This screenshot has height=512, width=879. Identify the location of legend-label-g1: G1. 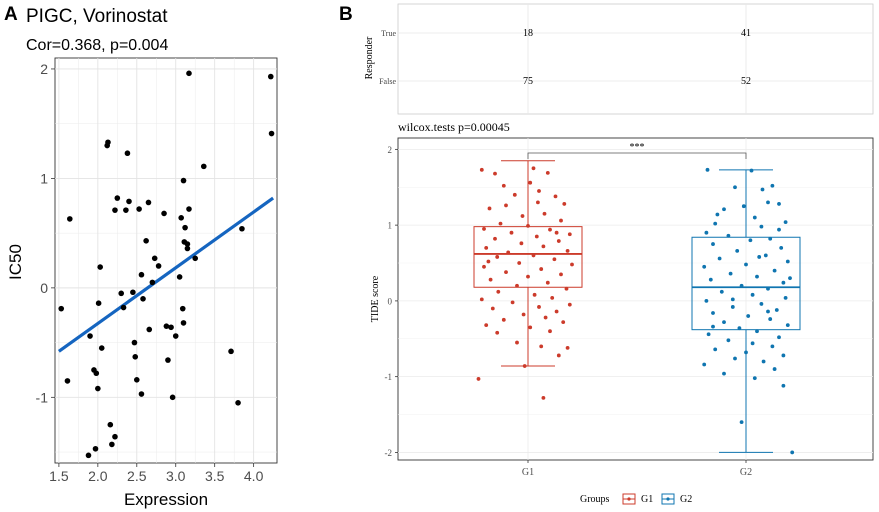
(647, 499).